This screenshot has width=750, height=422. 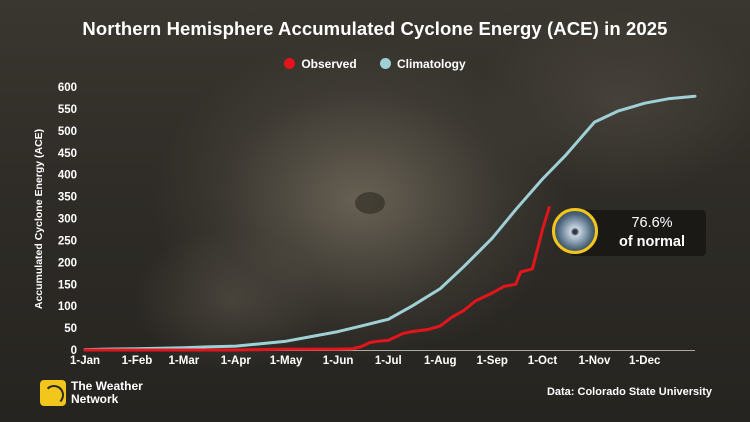 I want to click on data-source: Data: Colorado State University, so click(x=629, y=392).